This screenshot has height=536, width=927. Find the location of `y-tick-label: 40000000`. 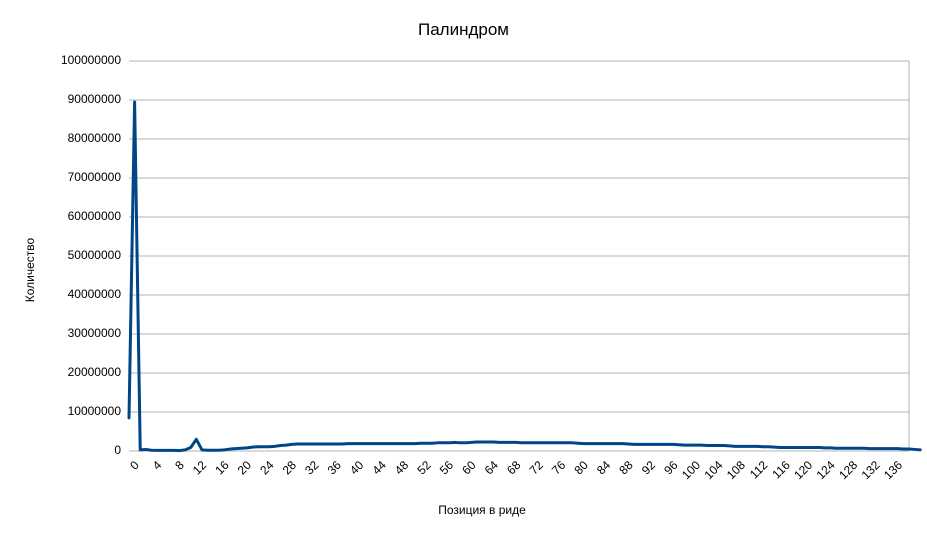

y-tick-label: 40000000 is located at coordinates (95, 294).